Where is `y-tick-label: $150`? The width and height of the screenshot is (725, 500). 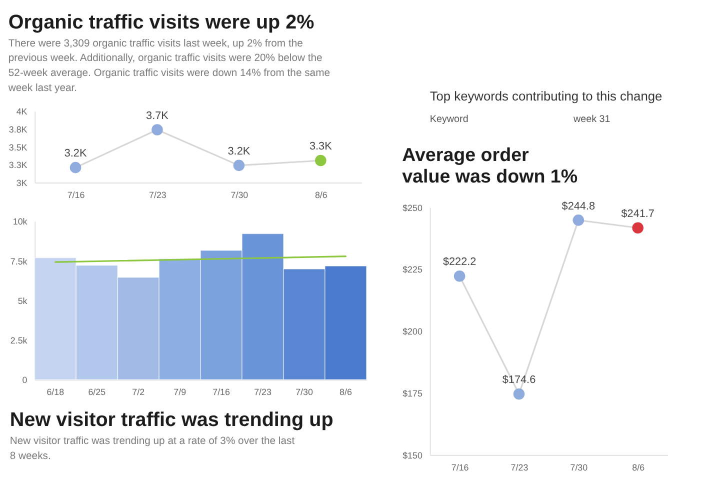 y-tick-label: $150 is located at coordinates (412, 455).